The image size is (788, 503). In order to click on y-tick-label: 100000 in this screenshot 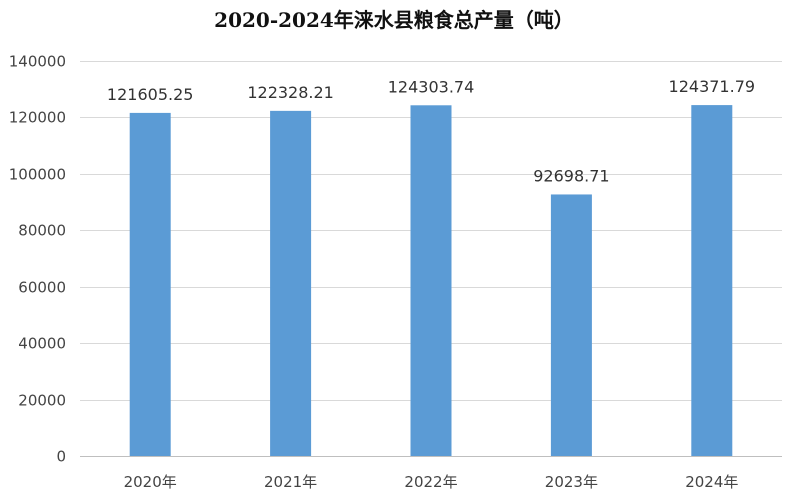, I will do `click(37, 175)`.